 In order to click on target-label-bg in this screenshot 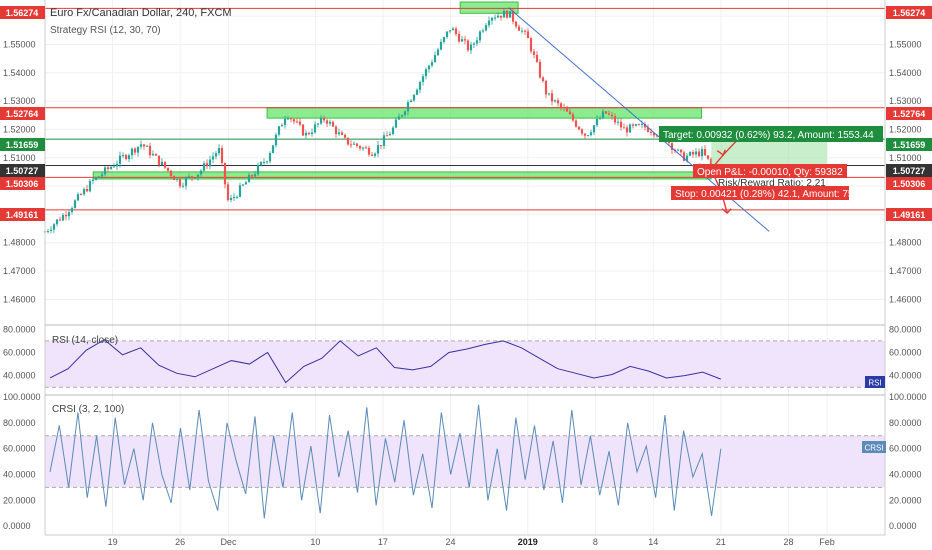, I will do `click(771, 134)`.